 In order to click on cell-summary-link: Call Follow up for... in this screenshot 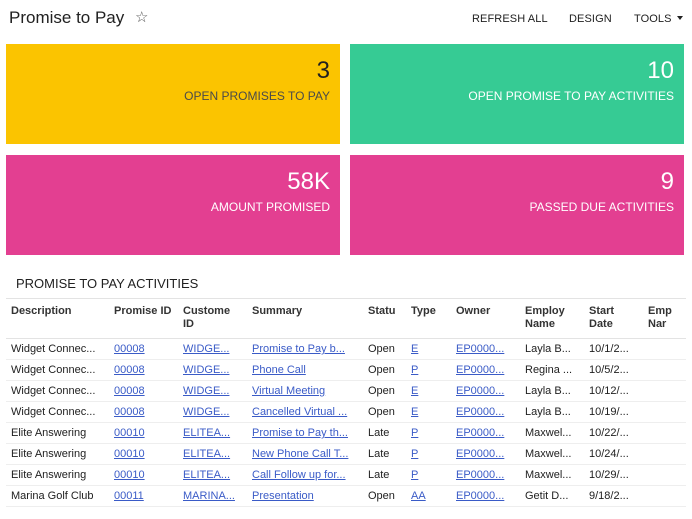, I will do `click(299, 475)`.